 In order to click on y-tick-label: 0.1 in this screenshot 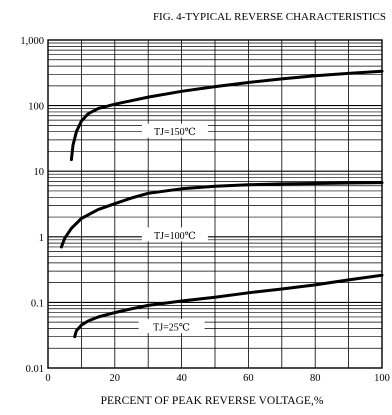, I will do `click(37, 303)`.